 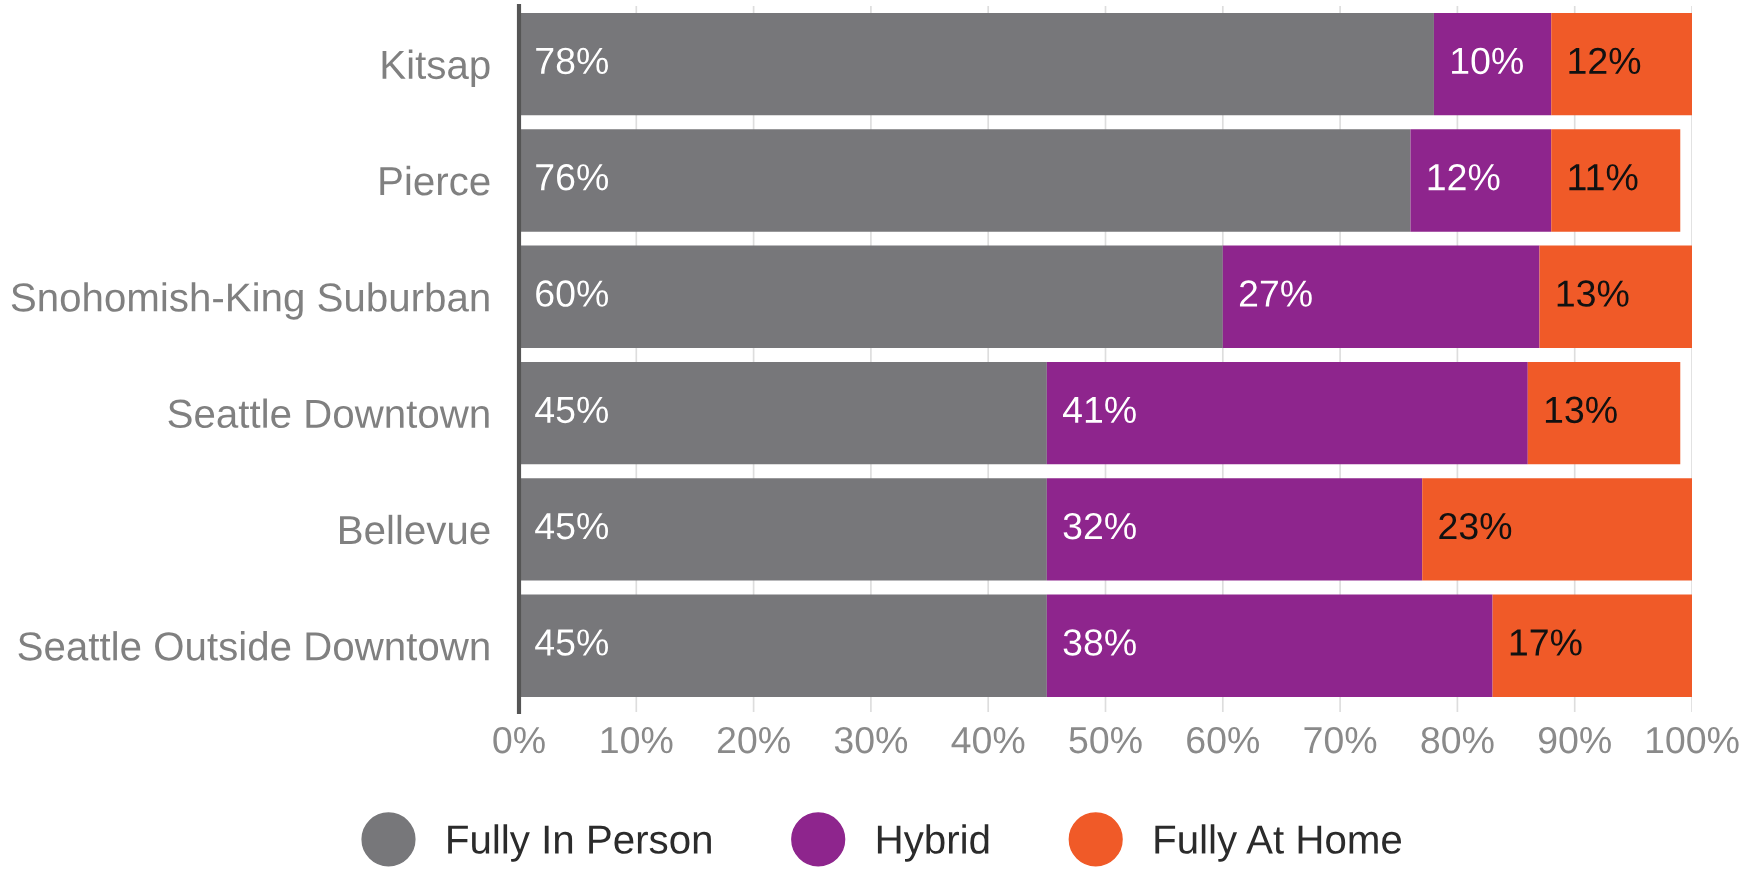 What do you see at coordinates (253, 646) in the screenshot?
I see `y-tick-label: Seattle Outside Downtown` at bounding box center [253, 646].